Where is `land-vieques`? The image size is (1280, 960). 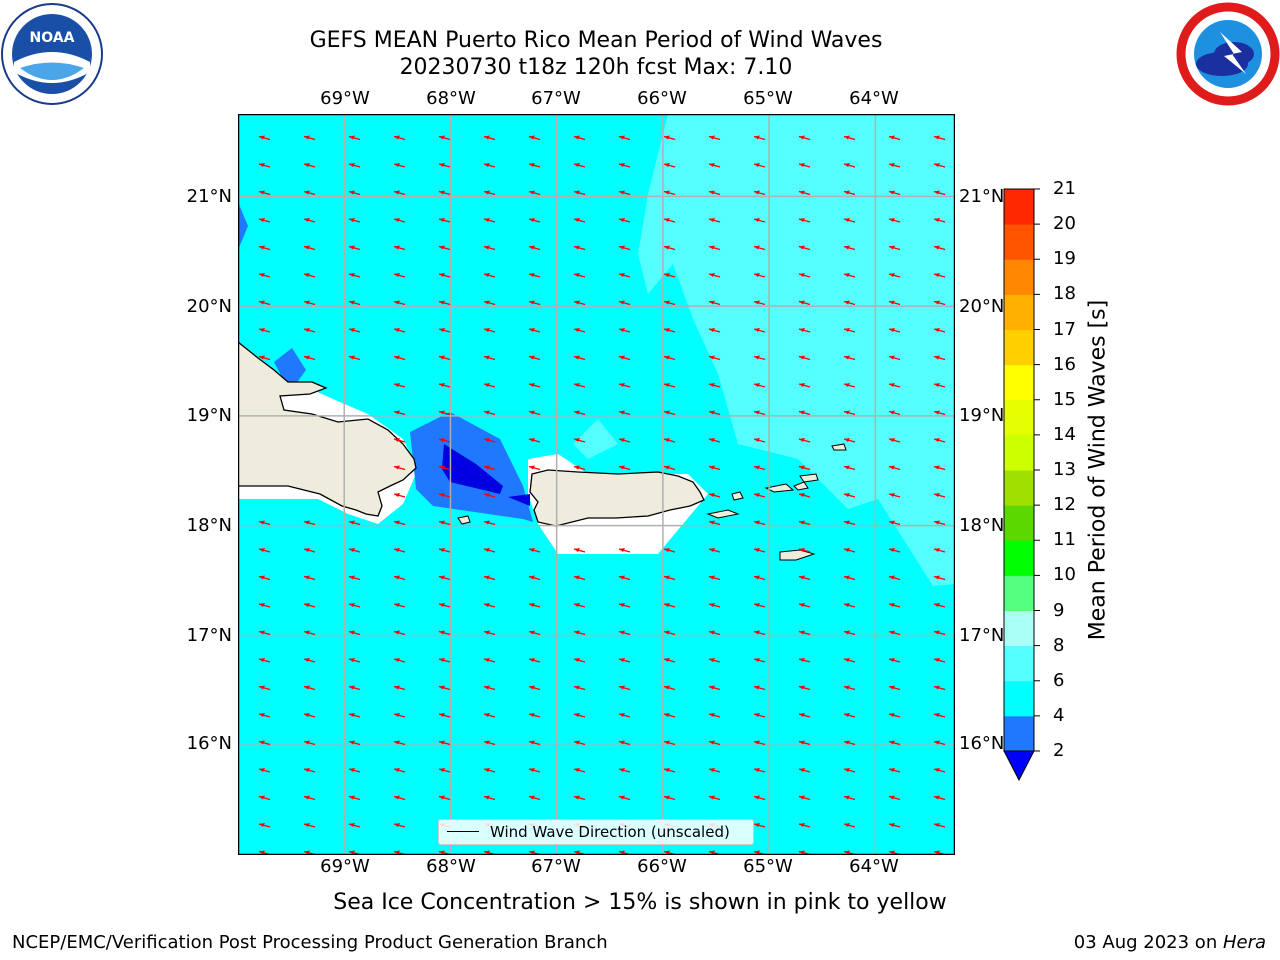
land-vieques is located at coordinates (723, 514).